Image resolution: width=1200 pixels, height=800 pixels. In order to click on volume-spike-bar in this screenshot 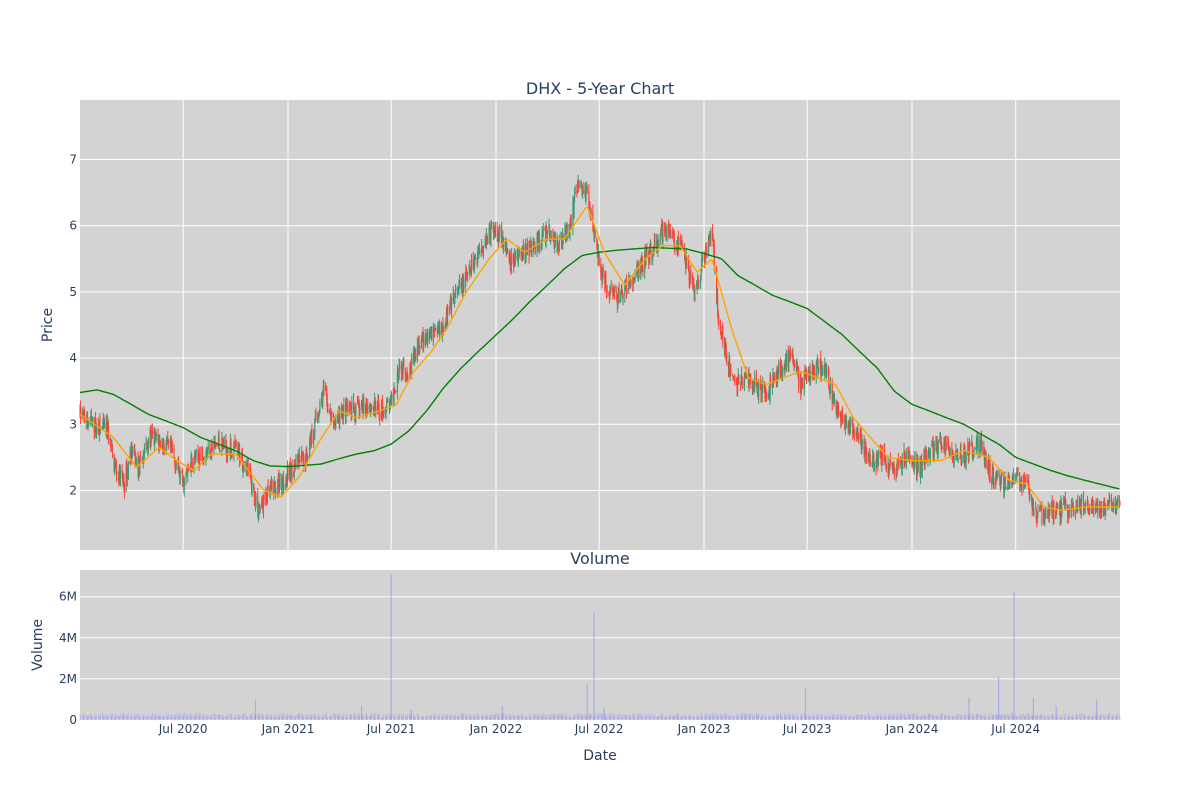, I will do `click(391, 647)`.